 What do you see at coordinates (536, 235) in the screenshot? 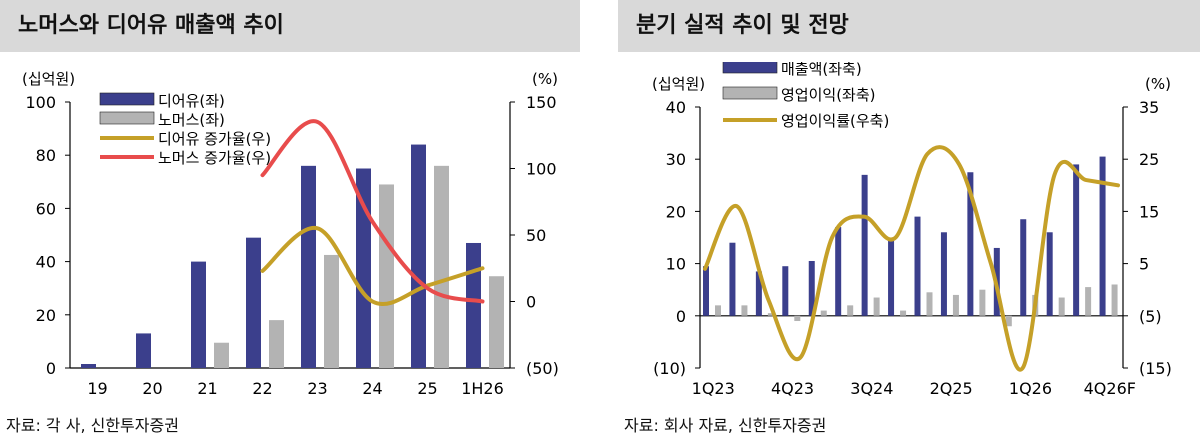
I see `y-right-tick-label: 50` at bounding box center [536, 235].